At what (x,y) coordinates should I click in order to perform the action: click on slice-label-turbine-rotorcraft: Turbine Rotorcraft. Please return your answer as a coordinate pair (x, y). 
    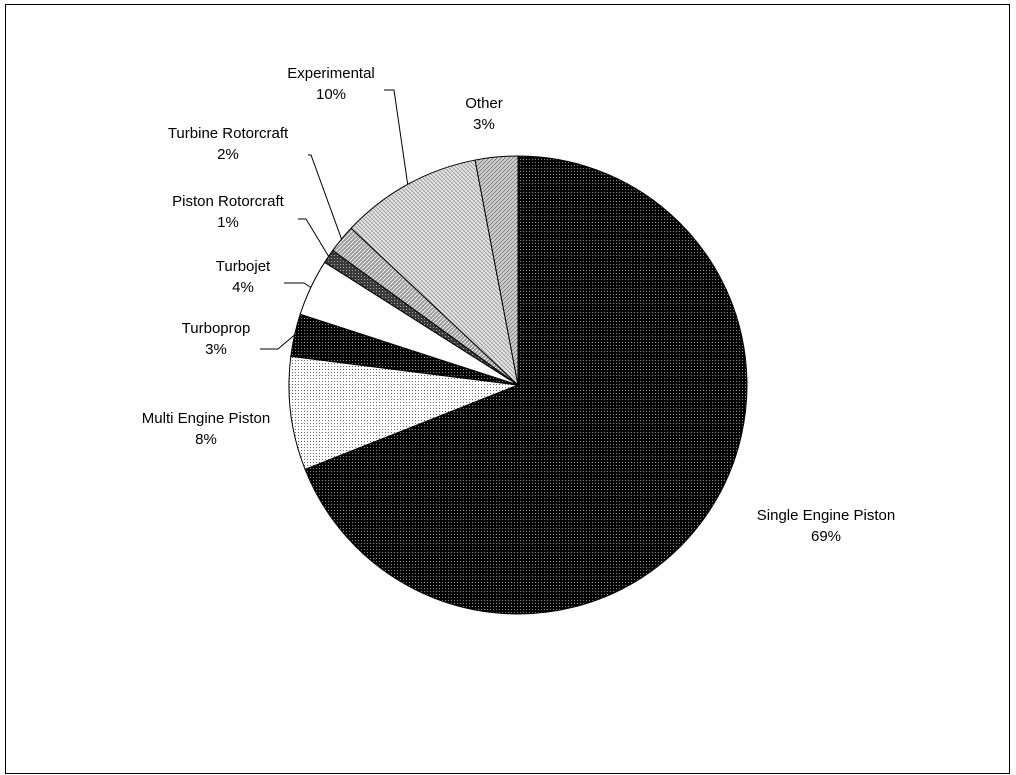
    Looking at the image, I should click on (228, 133).